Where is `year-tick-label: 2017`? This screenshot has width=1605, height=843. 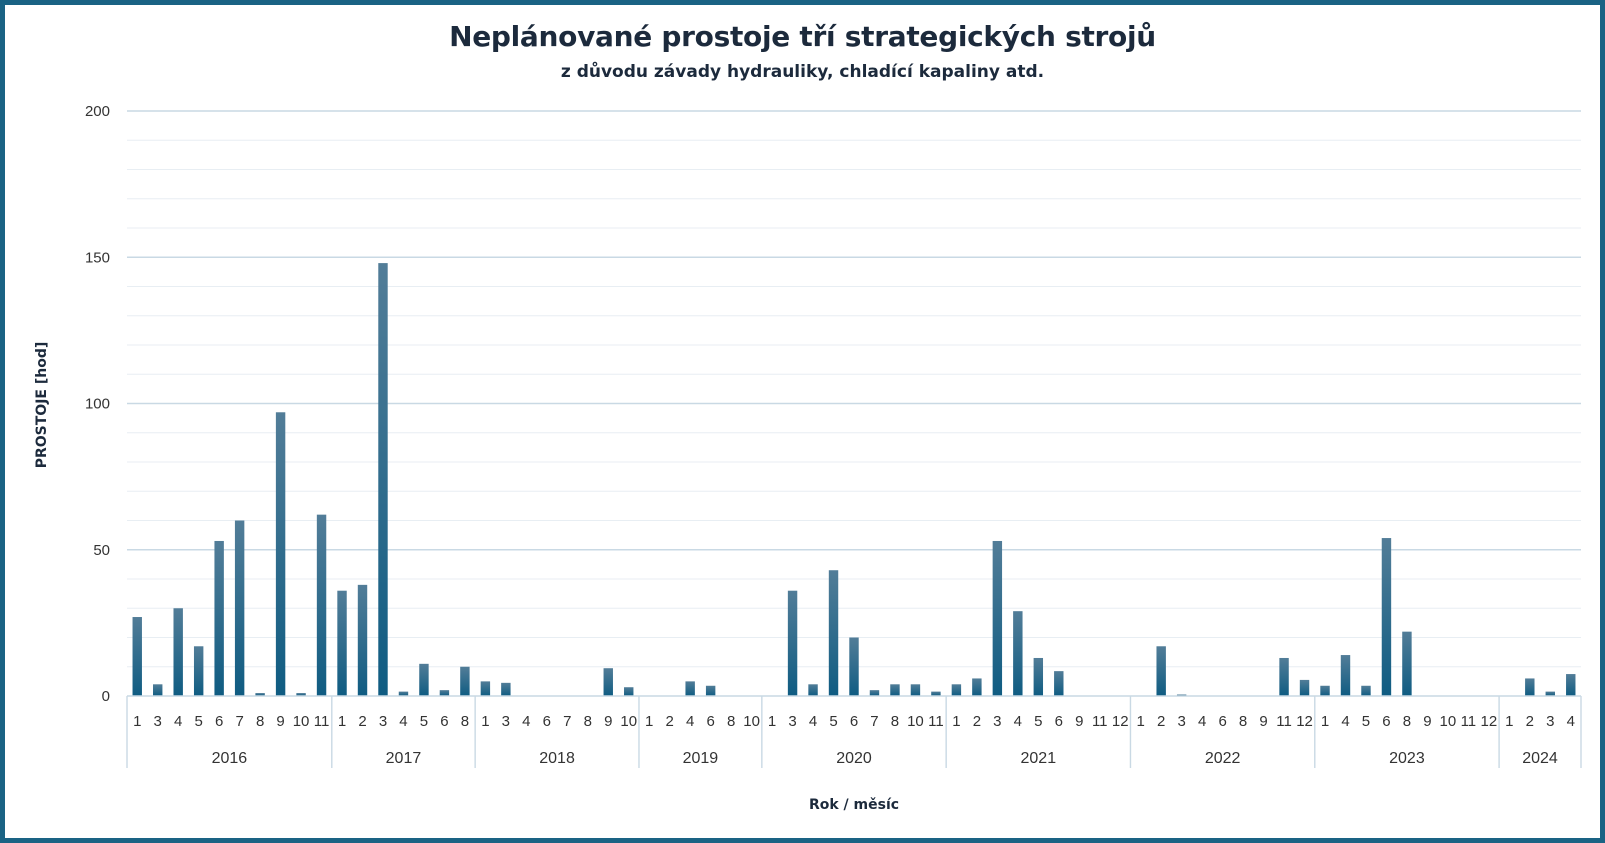
year-tick-label: 2017 is located at coordinates (404, 758).